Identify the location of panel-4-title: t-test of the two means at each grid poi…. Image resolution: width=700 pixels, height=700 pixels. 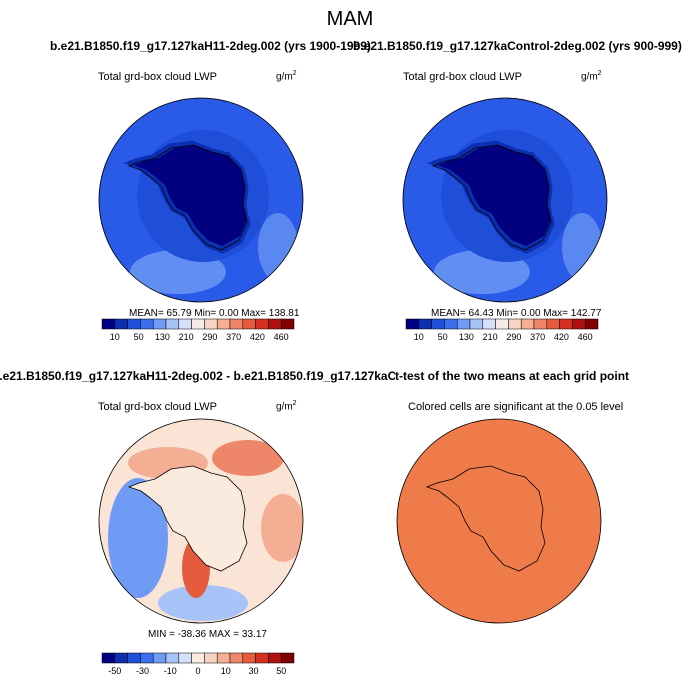
(512, 376).